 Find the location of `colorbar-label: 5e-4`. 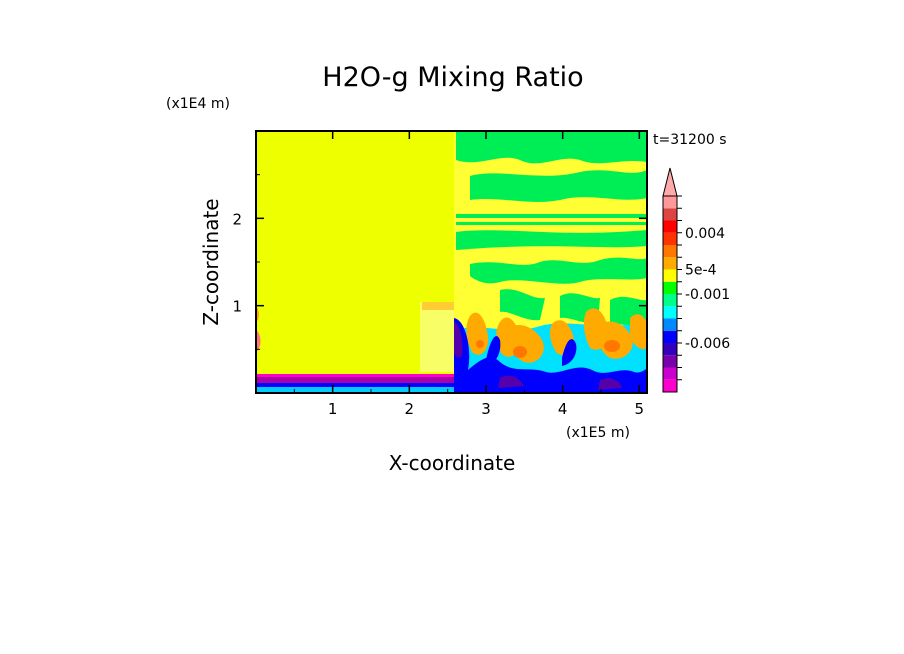

colorbar-label: 5e-4 is located at coordinates (701, 271).